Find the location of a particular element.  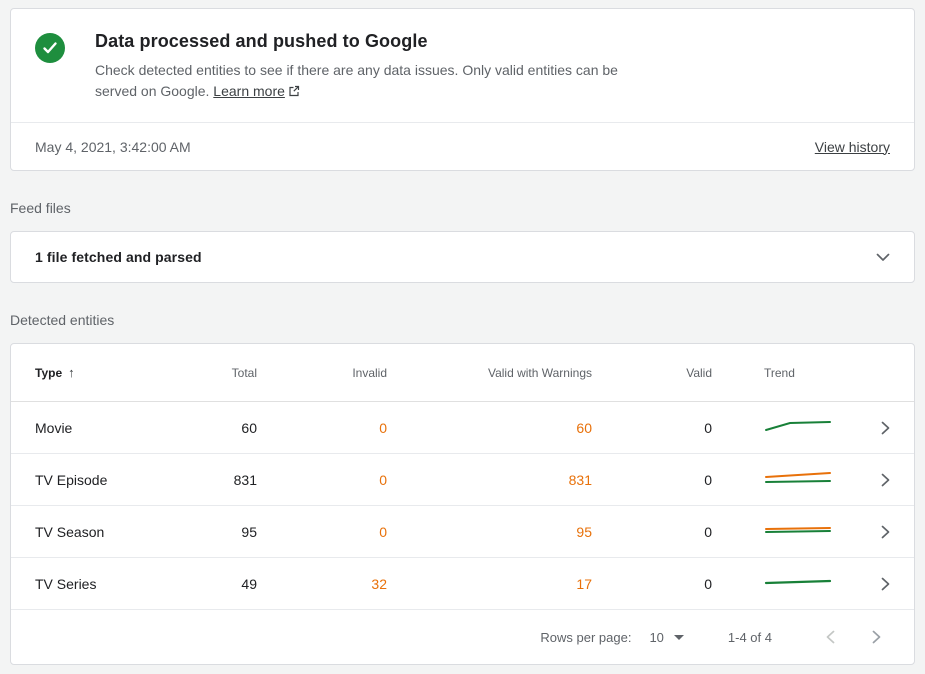

table-row-tv-series: TV Series 49 32 17 0 is located at coordinates (462, 584).